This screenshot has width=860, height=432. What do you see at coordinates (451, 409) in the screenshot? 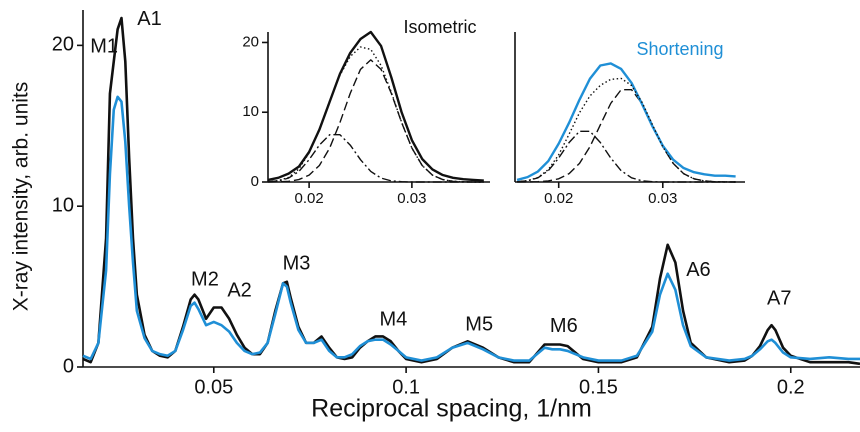
I see `x-axis-label: Reciprocal spacing, 1/nm` at bounding box center [451, 409].